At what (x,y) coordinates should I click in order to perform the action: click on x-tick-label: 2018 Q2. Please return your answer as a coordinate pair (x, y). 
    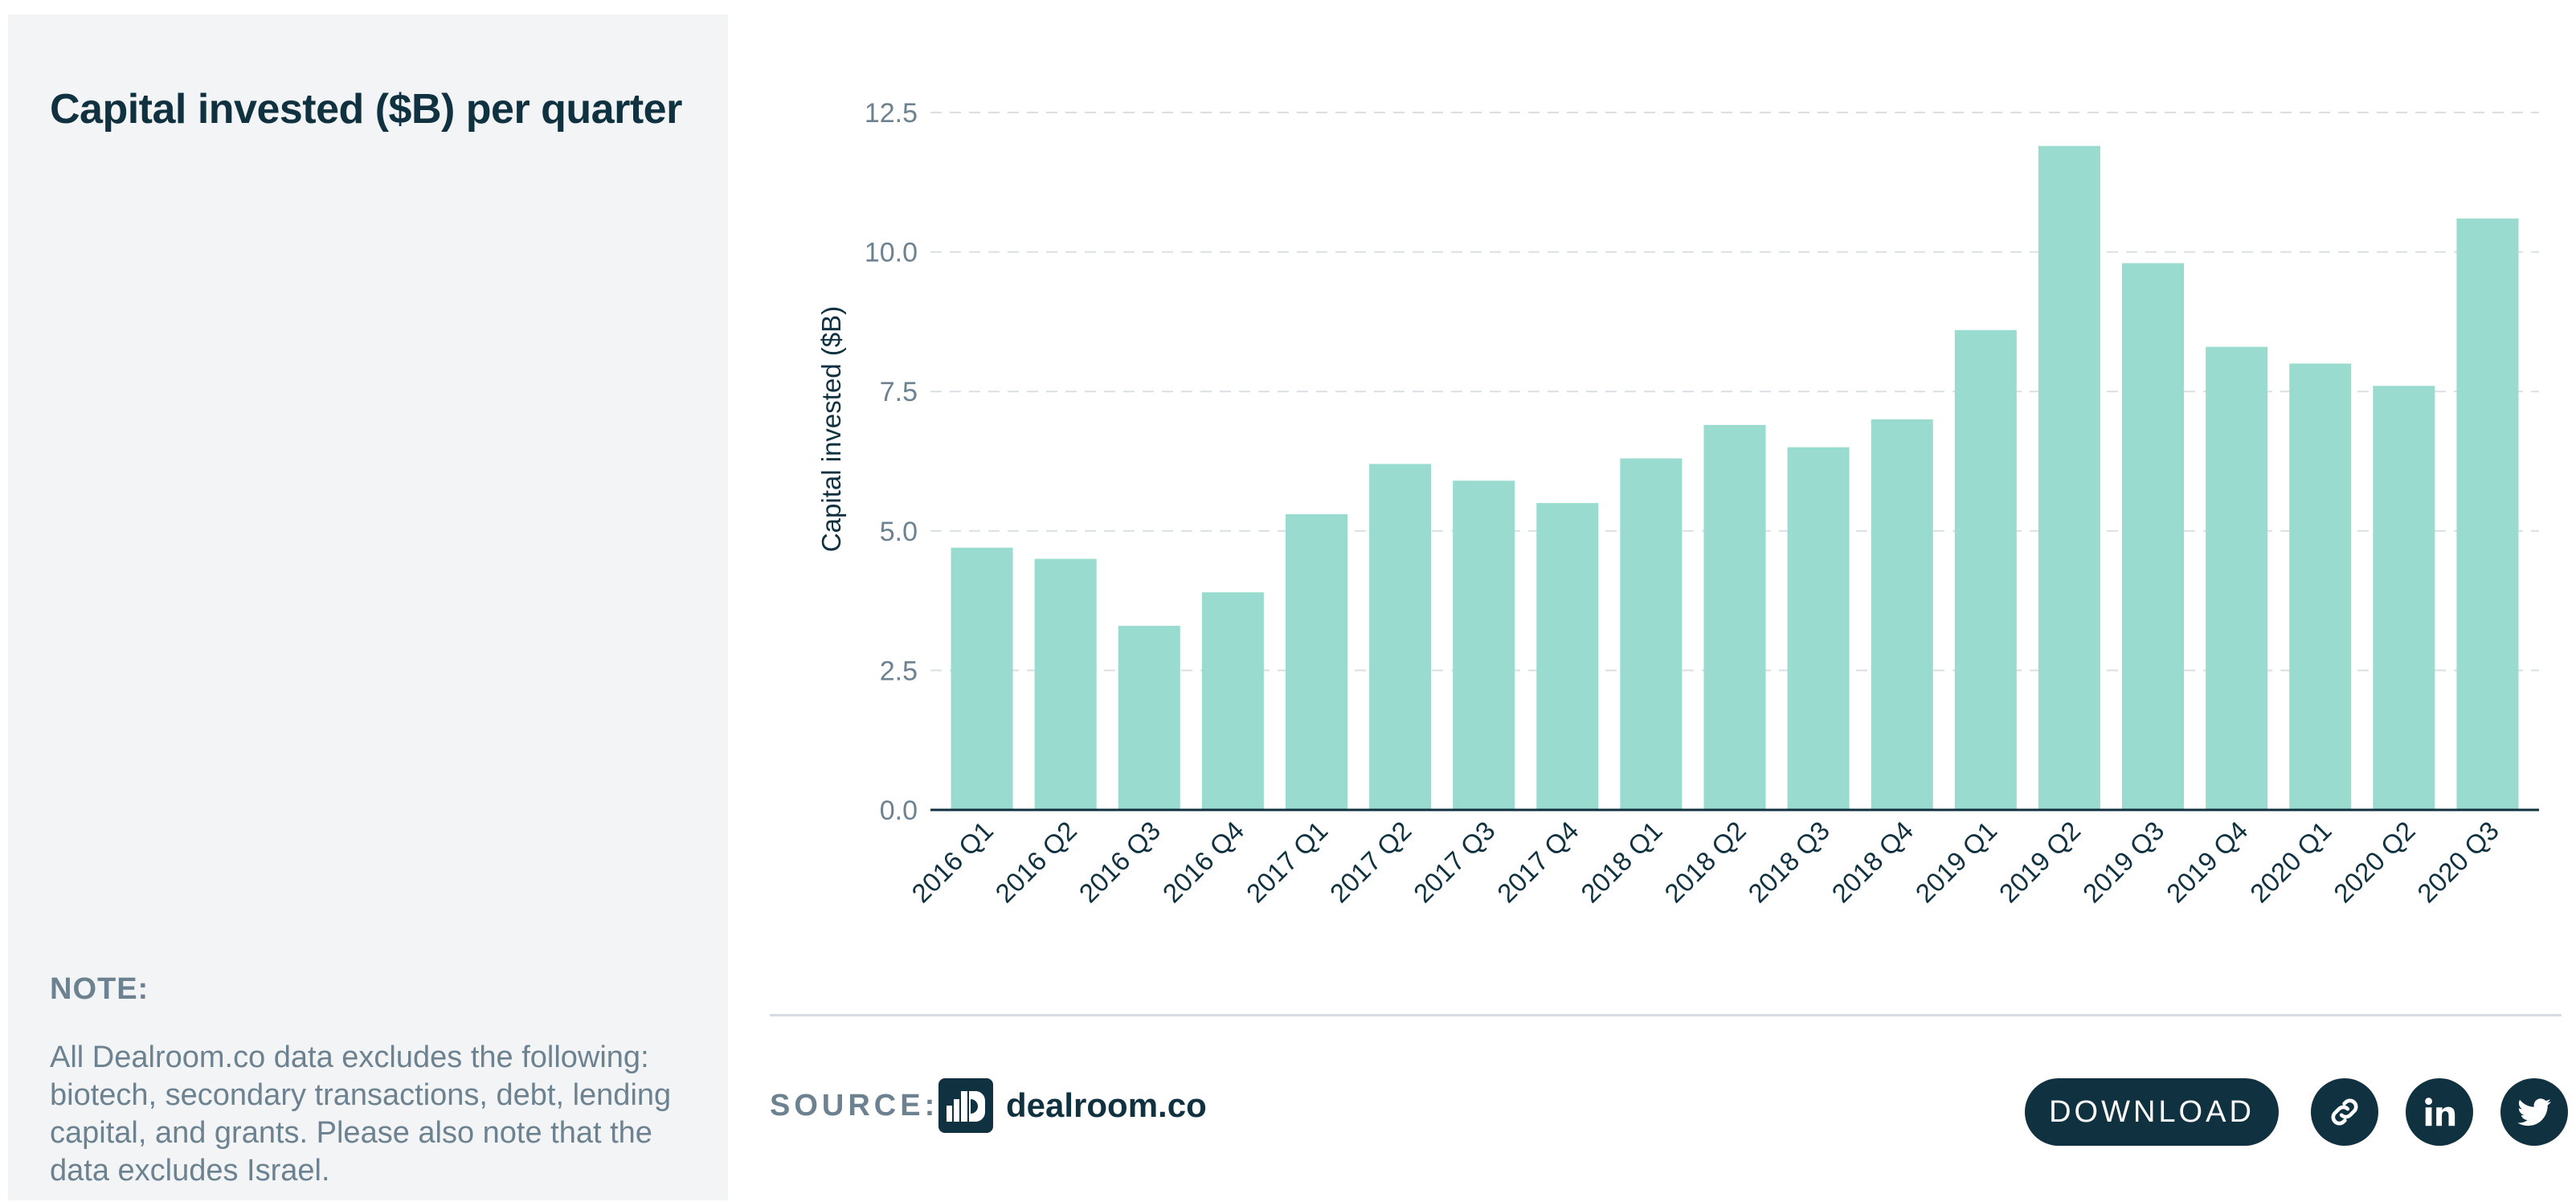
    Looking at the image, I should click on (1705, 862).